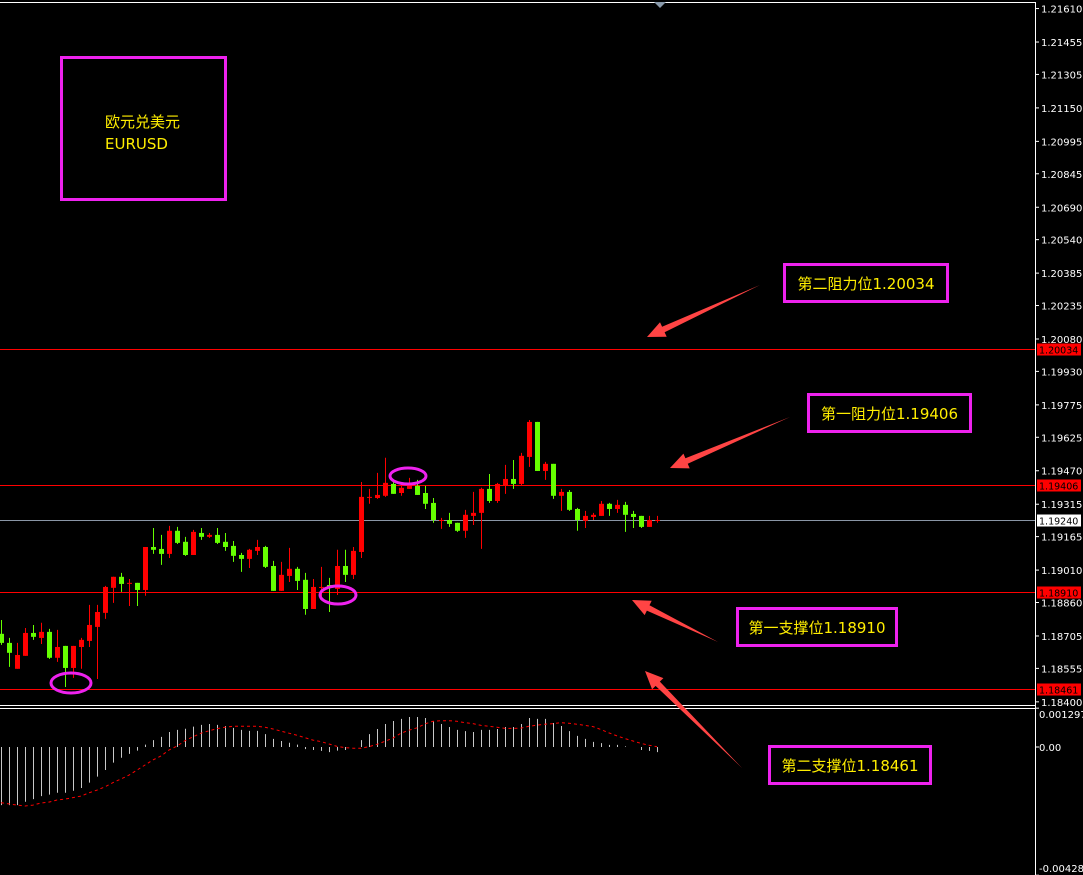 The width and height of the screenshot is (1083, 875). I want to click on support1-note: 第一支撑位1.18910, so click(817, 627).